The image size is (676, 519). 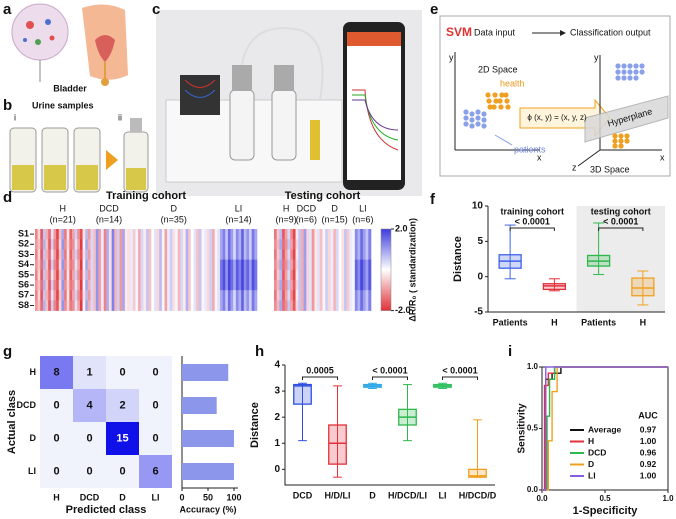 I want to click on y-axis-label: Distance, so click(x=255, y=425).